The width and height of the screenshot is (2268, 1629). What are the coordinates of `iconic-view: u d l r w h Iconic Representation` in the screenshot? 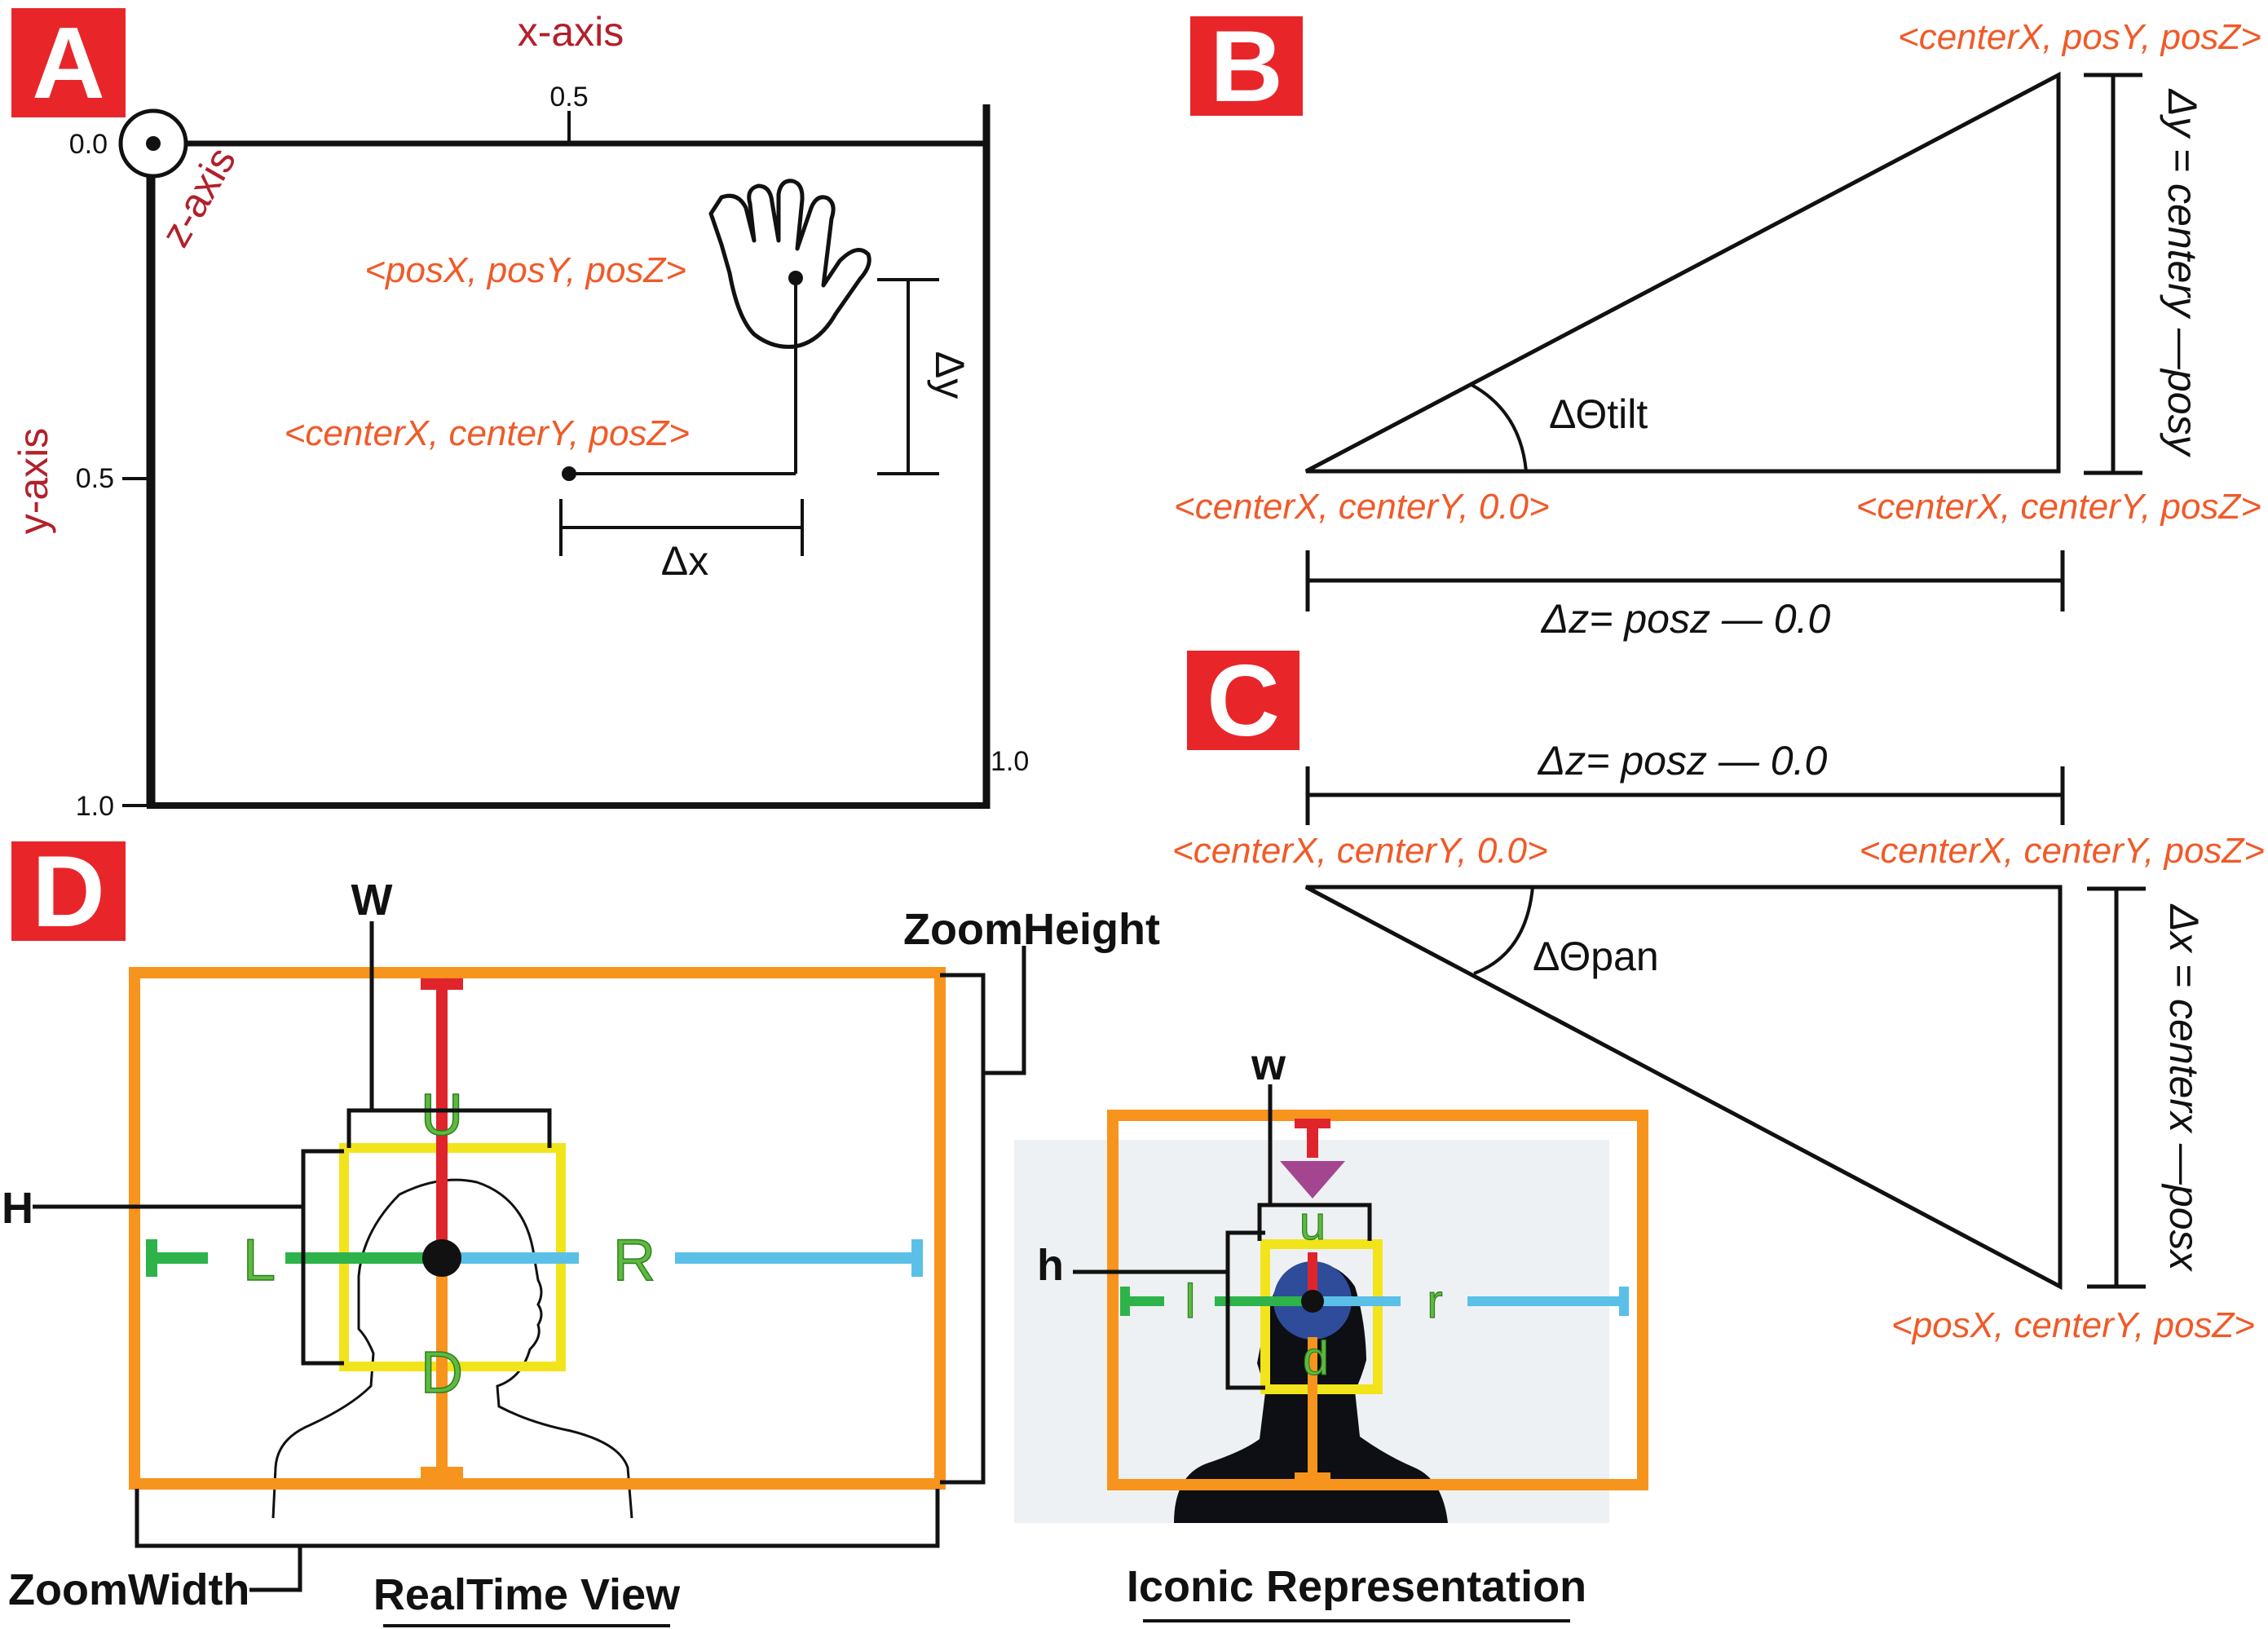 It's located at (1331, 1331).